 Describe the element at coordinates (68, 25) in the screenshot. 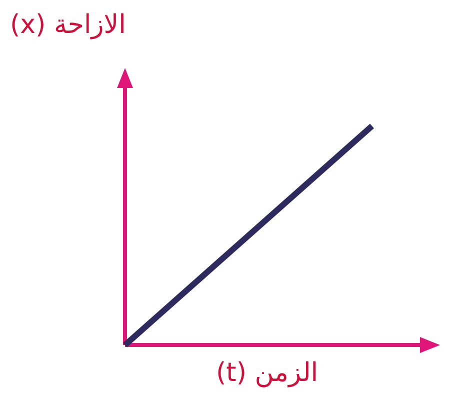

I see `y-axis-title: الازاحة (x)` at that location.